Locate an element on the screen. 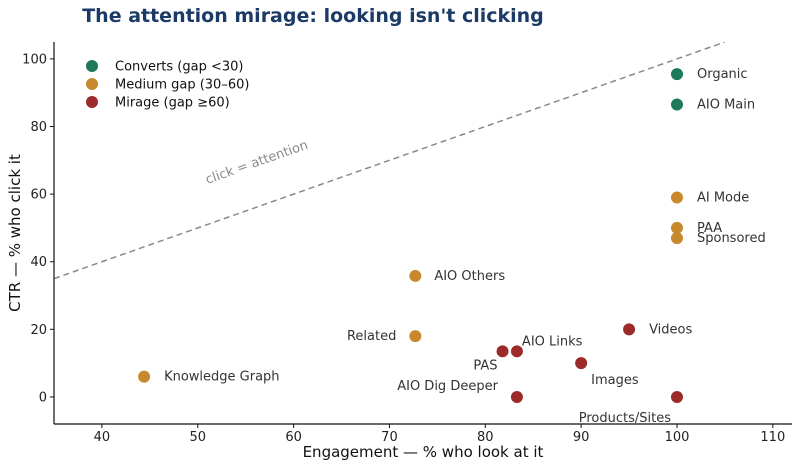 The height and width of the screenshot is (468, 800). point-ai-mode is located at coordinates (676, 197).